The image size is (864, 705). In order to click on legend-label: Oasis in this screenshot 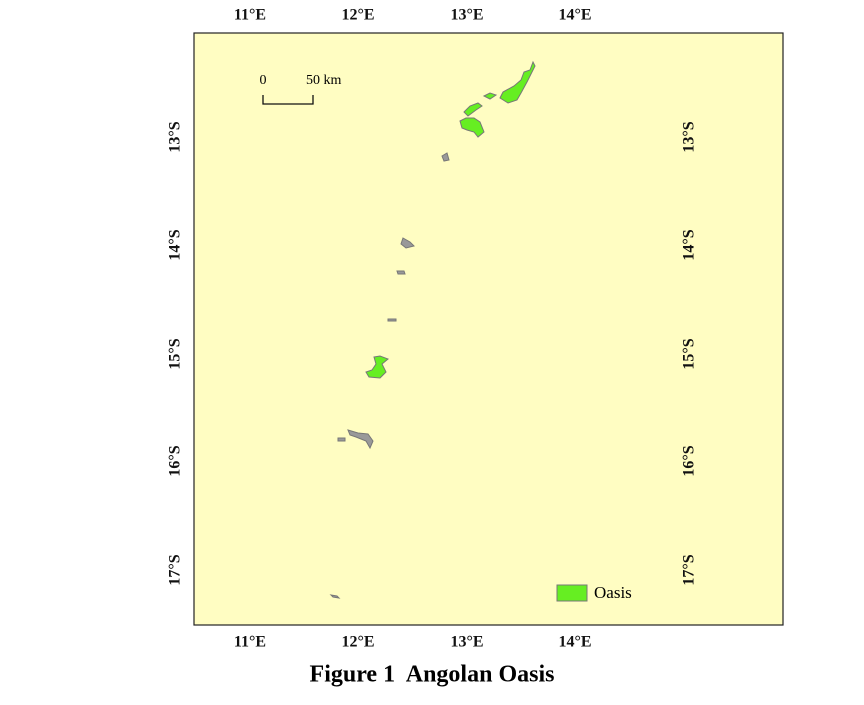, I will do `click(613, 592)`.